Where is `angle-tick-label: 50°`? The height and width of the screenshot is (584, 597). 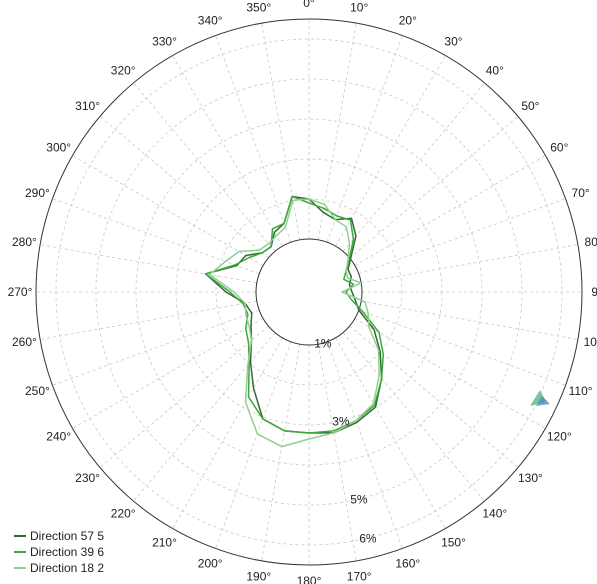 angle-tick-label: 50° is located at coordinates (530, 106).